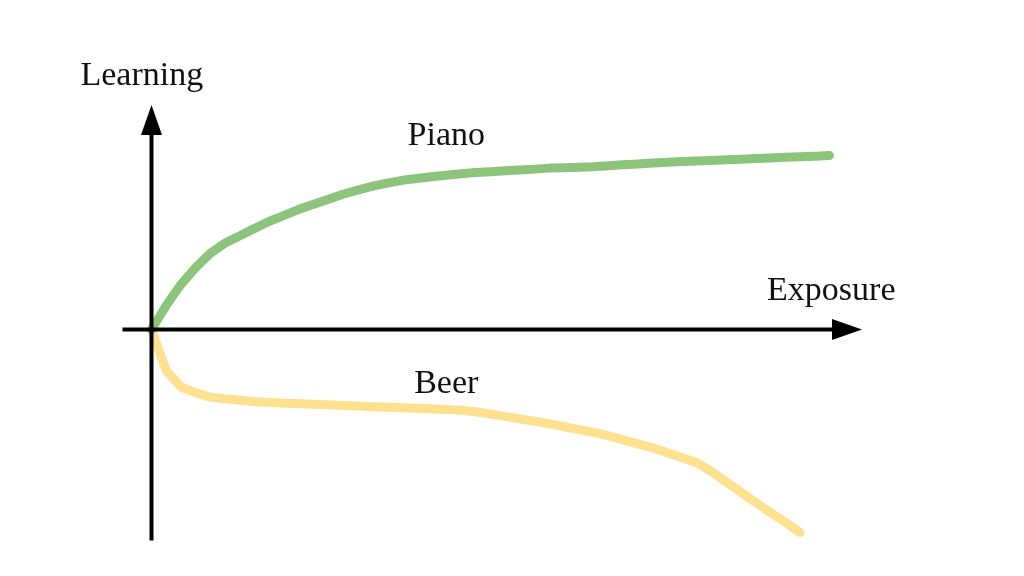 This screenshot has height=576, width=1024. What do you see at coordinates (447, 381) in the screenshot?
I see `series-label: Beer` at bounding box center [447, 381].